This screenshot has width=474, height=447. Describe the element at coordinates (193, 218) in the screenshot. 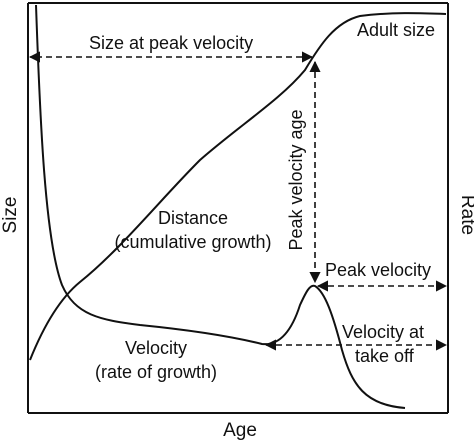

I see `distance-label-line1: Distance` at that location.